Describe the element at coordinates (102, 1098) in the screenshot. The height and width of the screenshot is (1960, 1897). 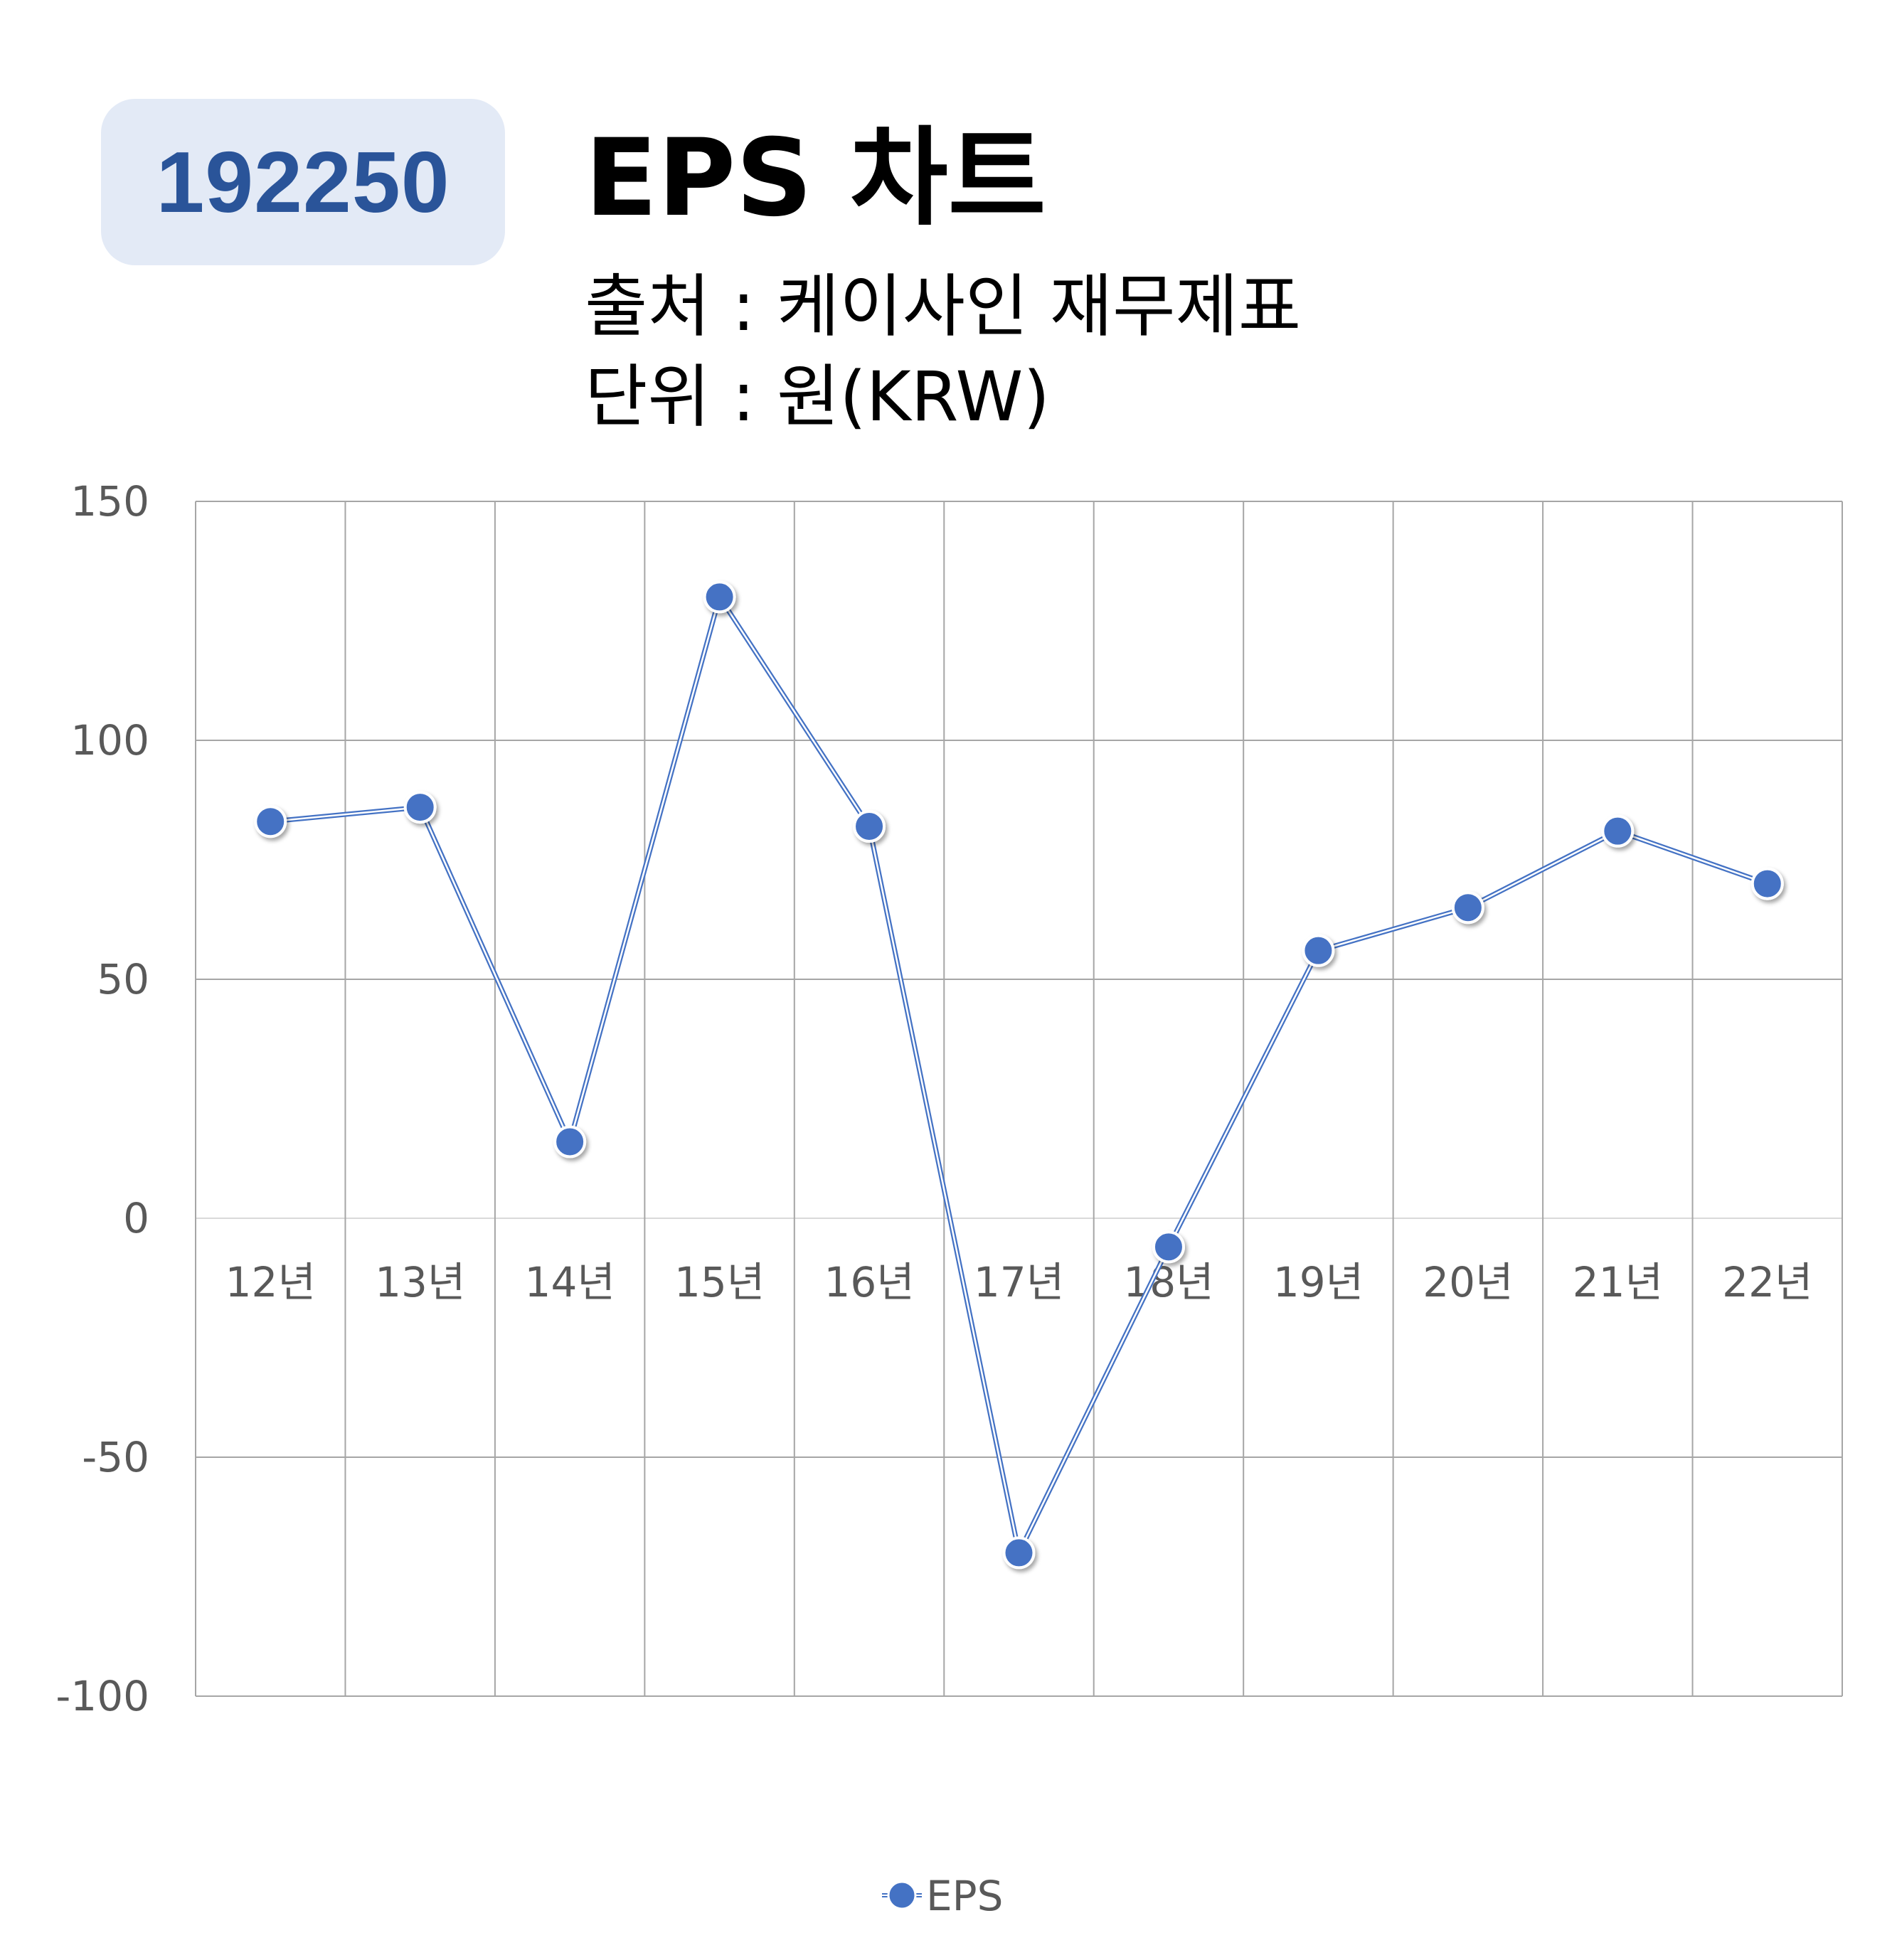
I see `y-axis-ticks: 150 100 50 0 -50 -100` at that location.